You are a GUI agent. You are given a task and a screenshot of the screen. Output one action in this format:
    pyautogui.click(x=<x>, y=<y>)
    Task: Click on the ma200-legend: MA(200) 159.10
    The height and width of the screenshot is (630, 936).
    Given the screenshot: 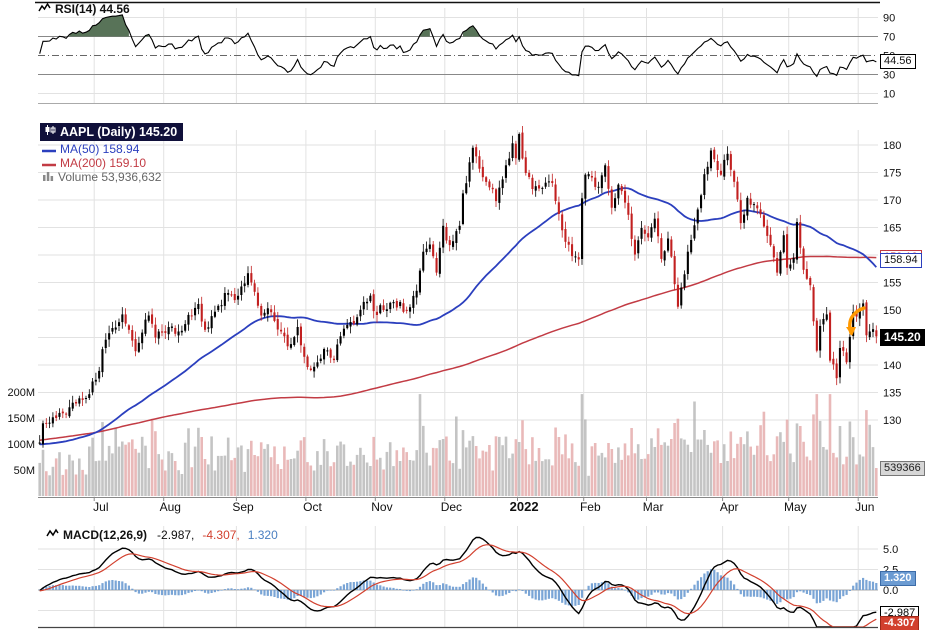 What is the action you would take?
    pyautogui.click(x=94, y=163)
    